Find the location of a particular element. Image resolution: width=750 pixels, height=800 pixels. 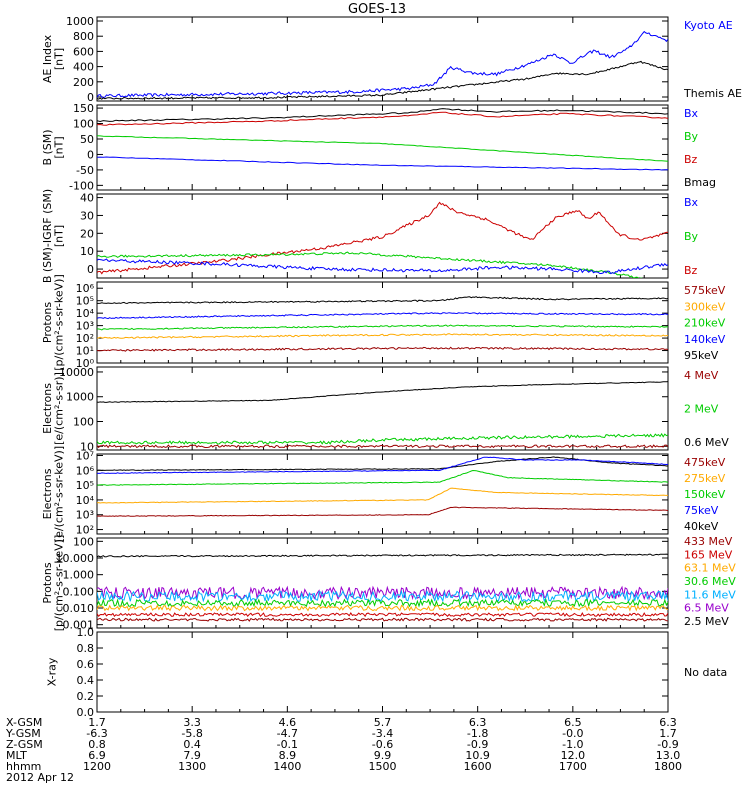

footer-value: 3.3 is located at coordinates (192, 722).